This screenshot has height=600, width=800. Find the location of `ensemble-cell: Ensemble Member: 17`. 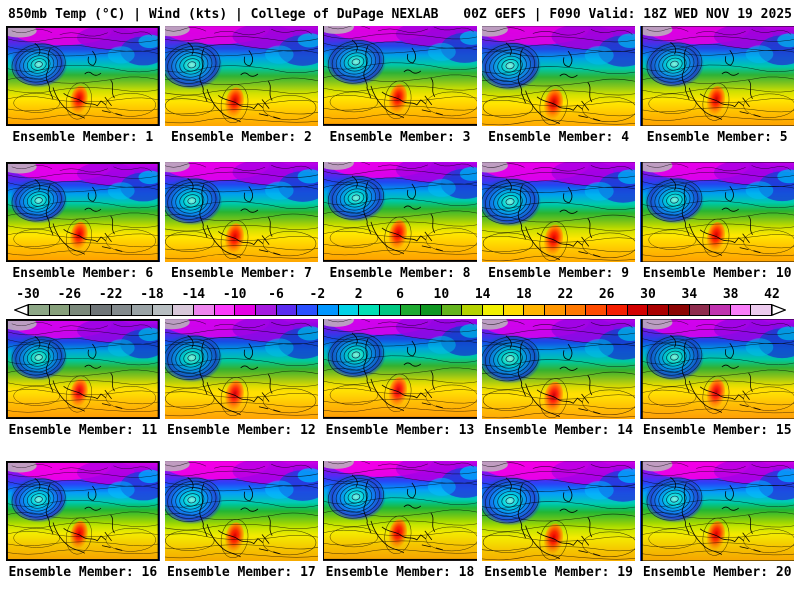

ensemble-cell: Ensemble Member: 17 is located at coordinates (241, 522).